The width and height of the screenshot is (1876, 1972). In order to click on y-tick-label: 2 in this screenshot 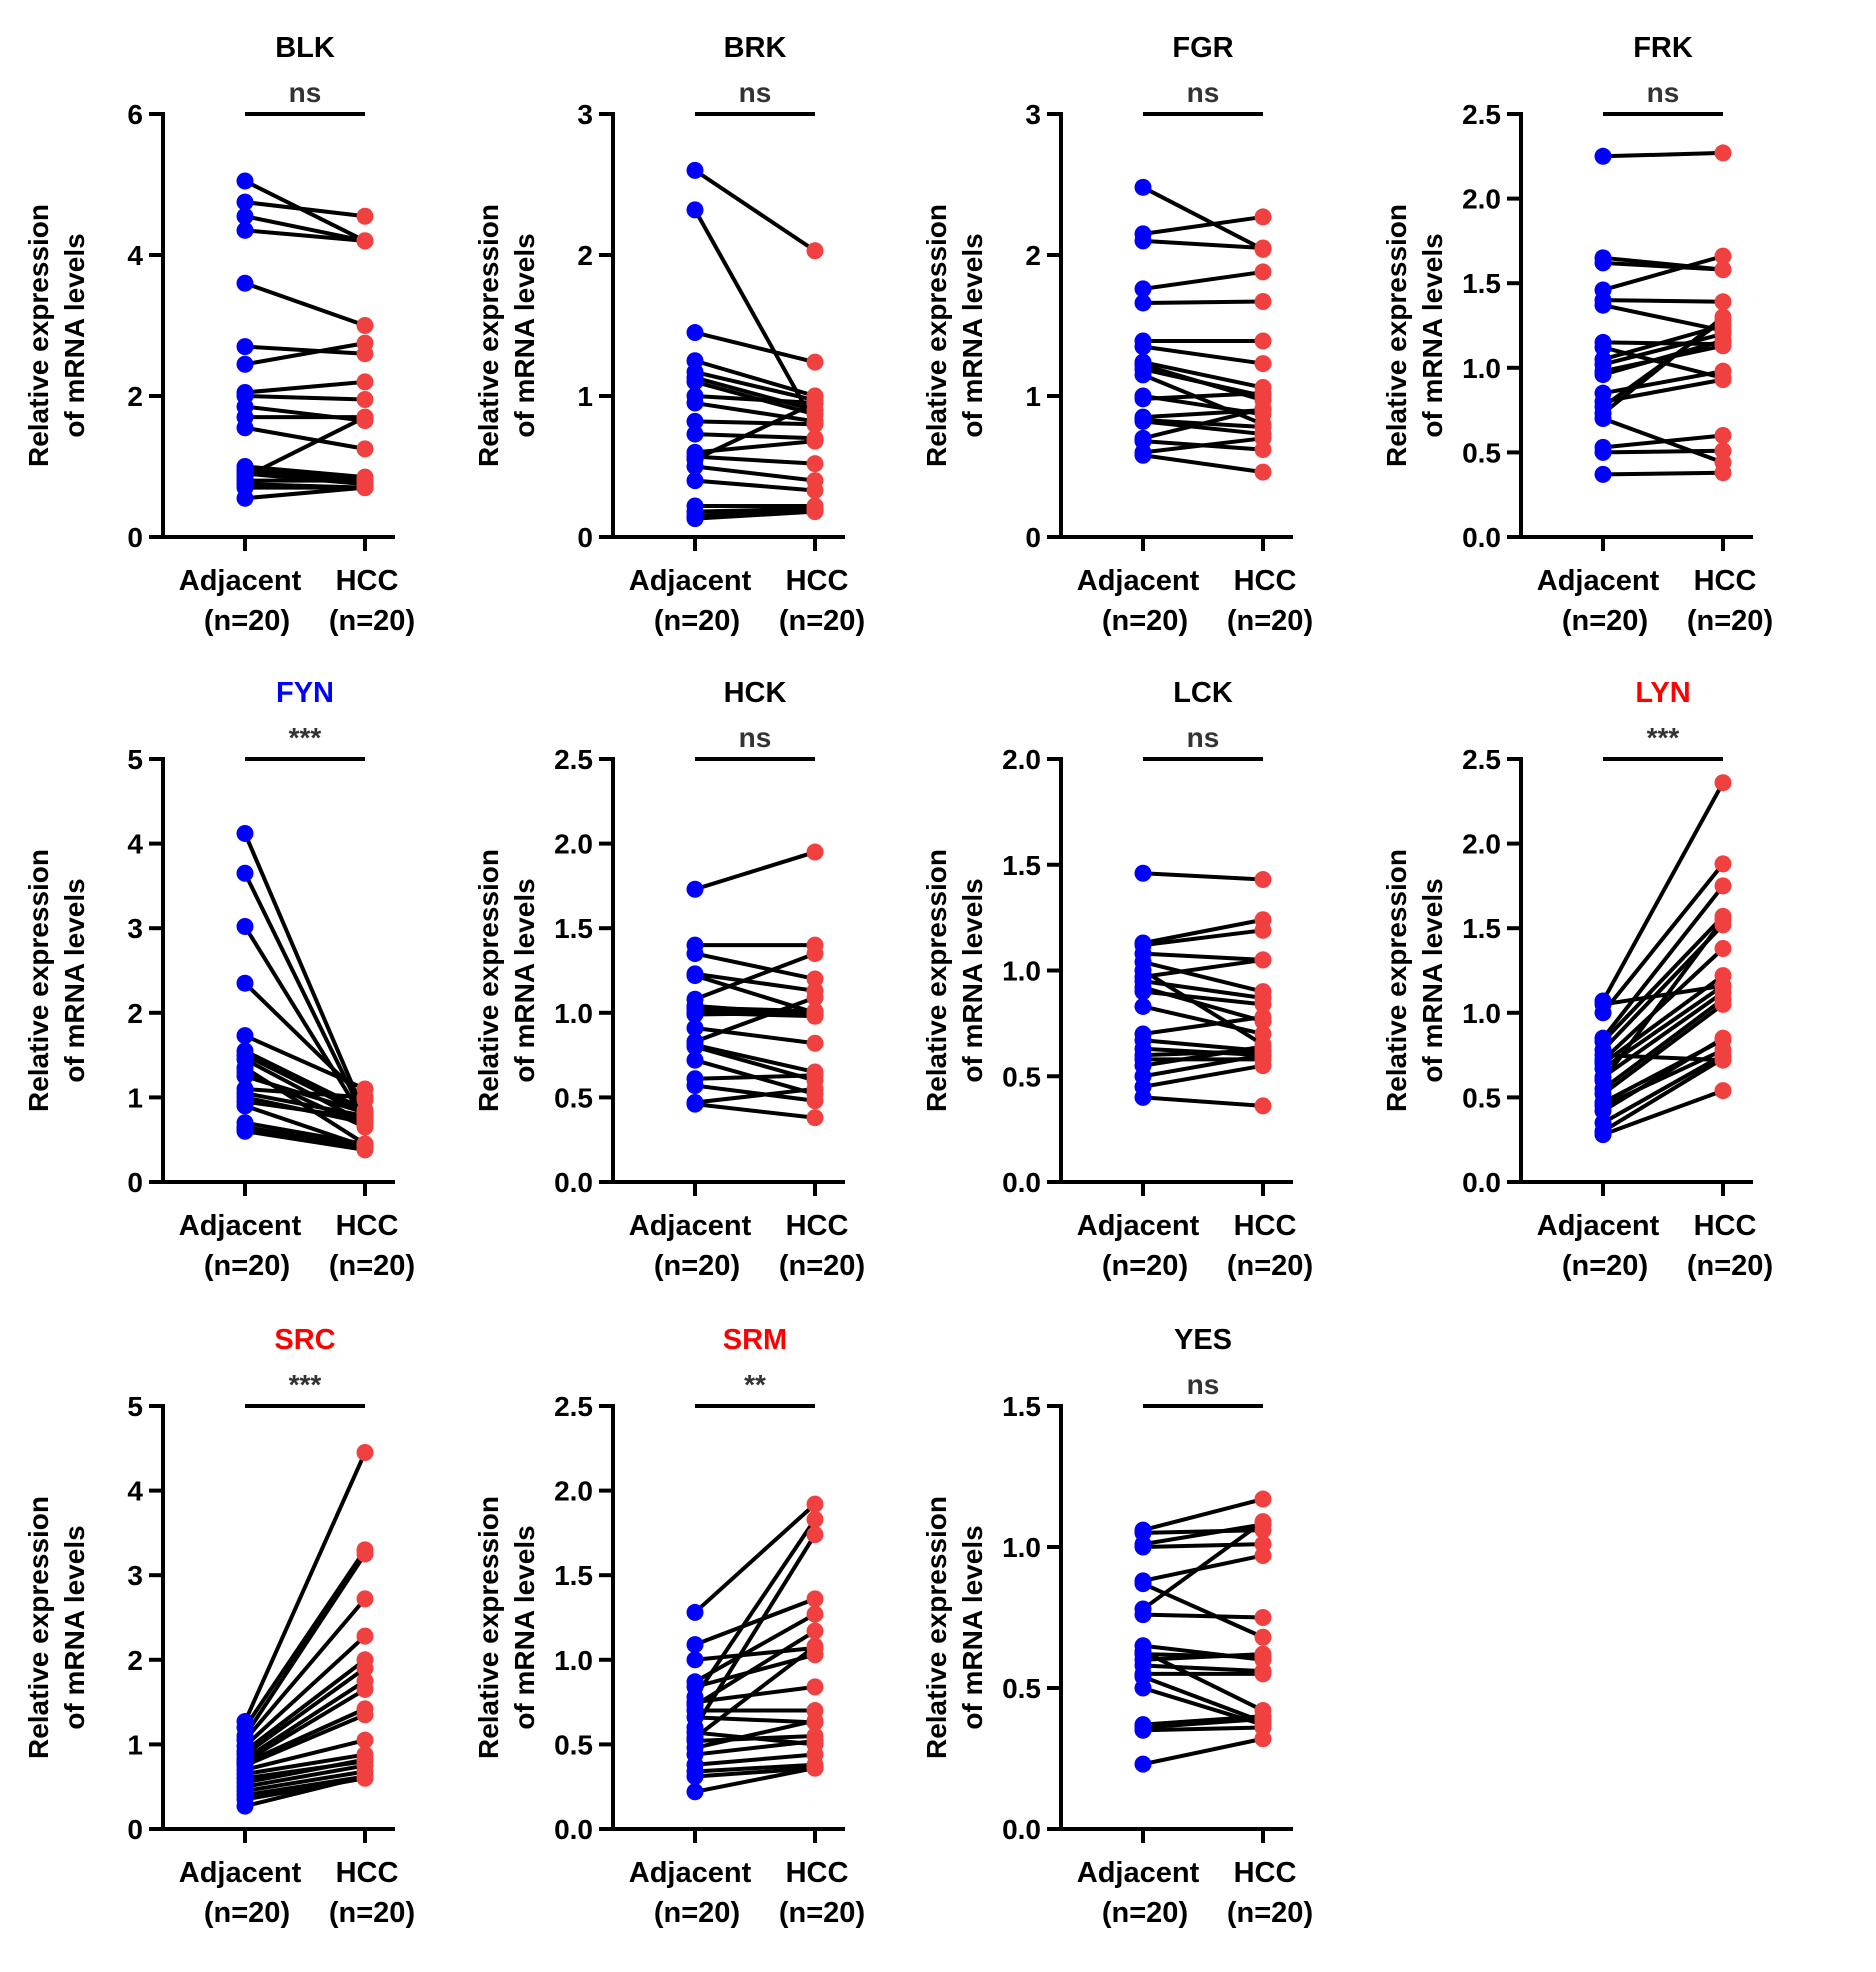, I will do `click(135, 1013)`.